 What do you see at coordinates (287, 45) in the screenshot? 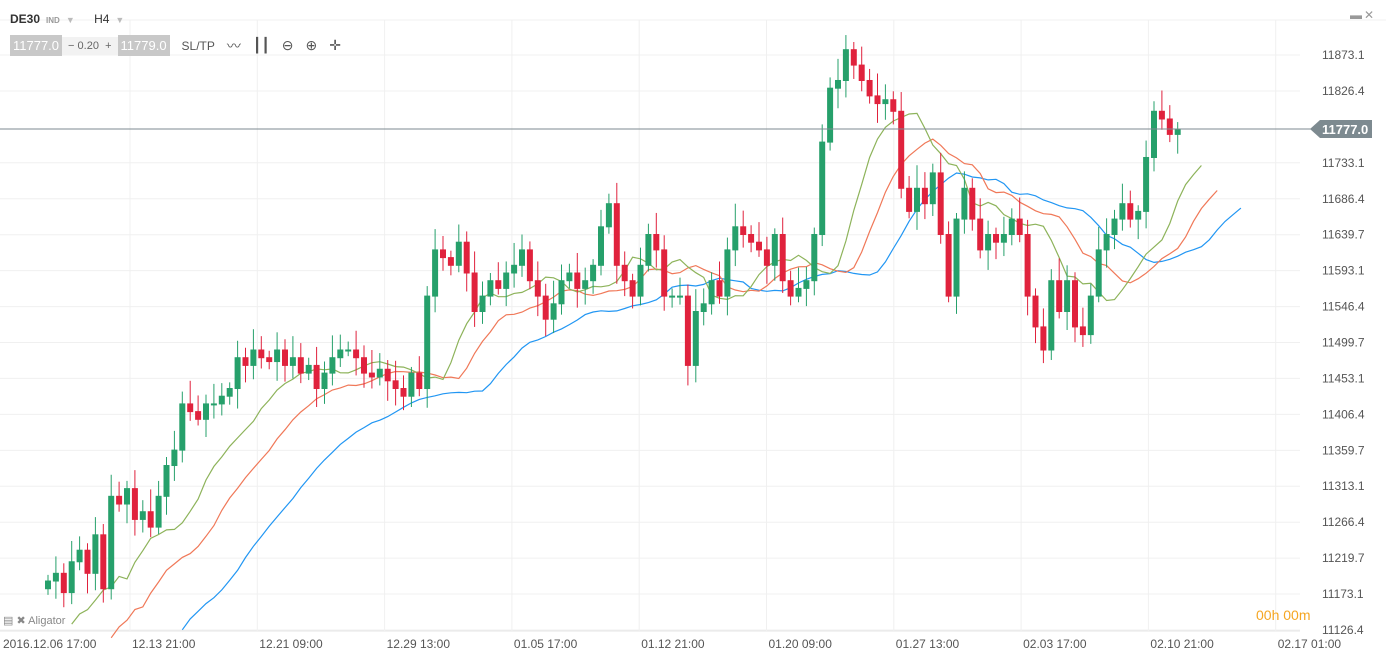
I see `zoom-out-icon: ⊖` at bounding box center [287, 45].